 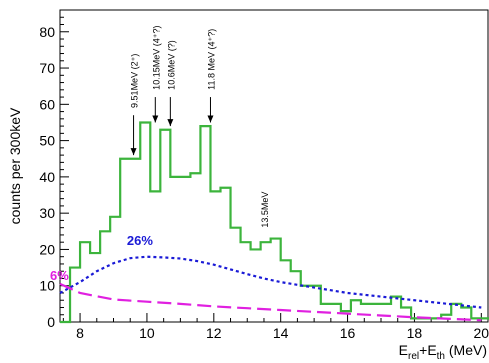 I want to click on x-tick-label: 16, so click(x=348, y=333).